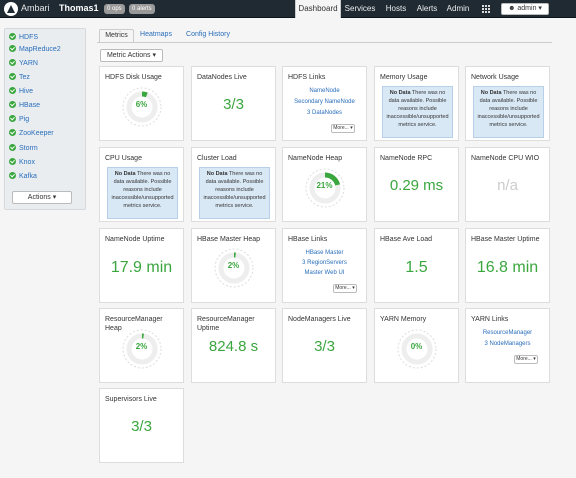 The width and height of the screenshot is (576, 478). I want to click on metric-actions-label: Metric Actions, so click(128, 55).